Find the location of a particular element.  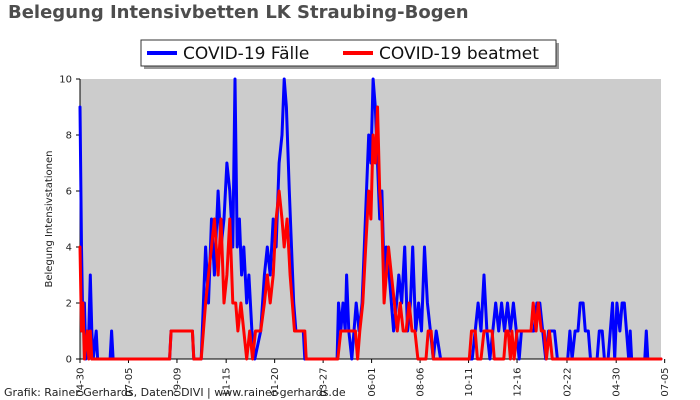

legend: COVID-19 Fälle COVID-19 beatmet is located at coordinates (349, 54).